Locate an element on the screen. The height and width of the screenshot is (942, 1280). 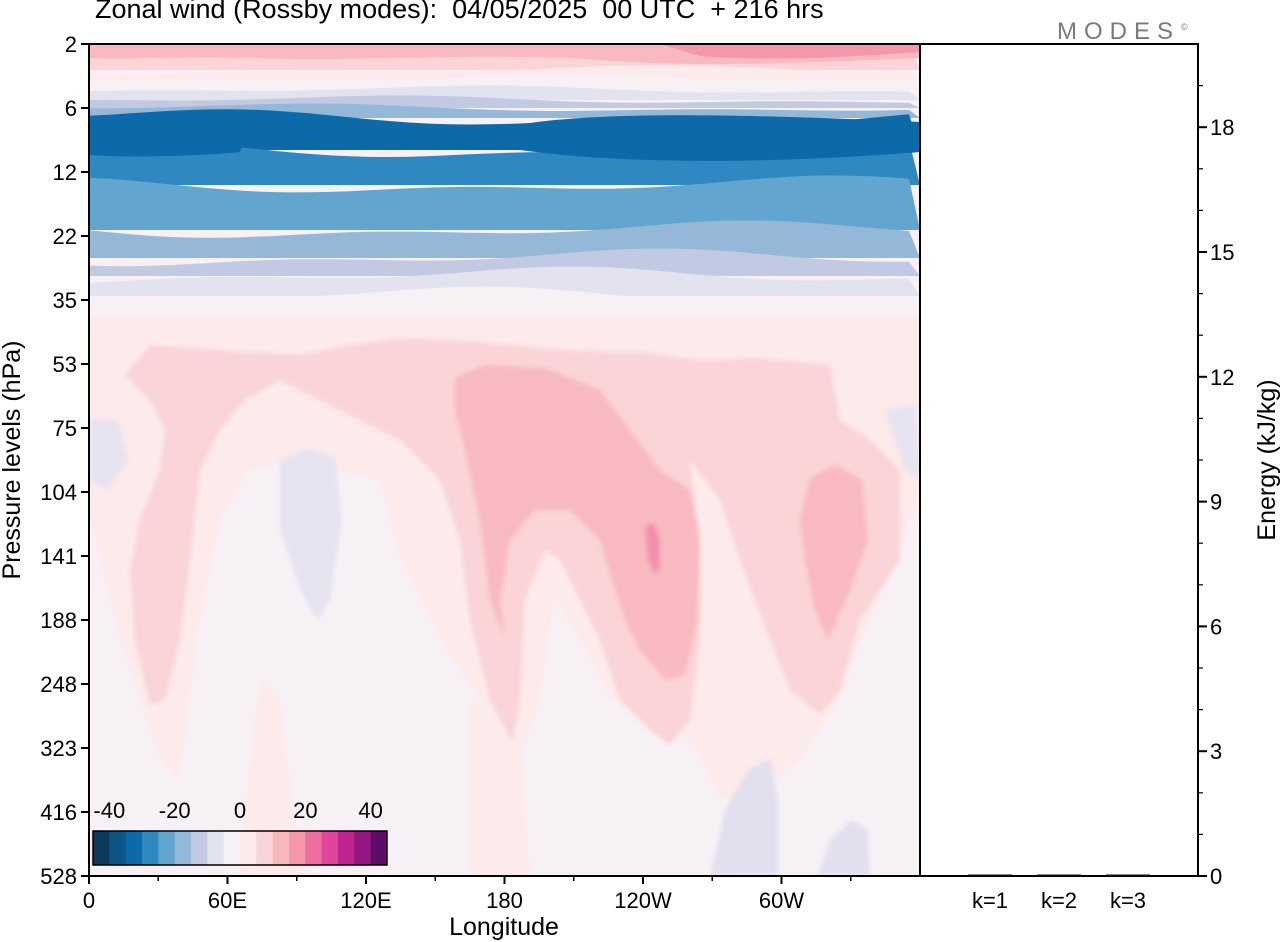
wavenumber-label: k=1 is located at coordinates (990, 900).